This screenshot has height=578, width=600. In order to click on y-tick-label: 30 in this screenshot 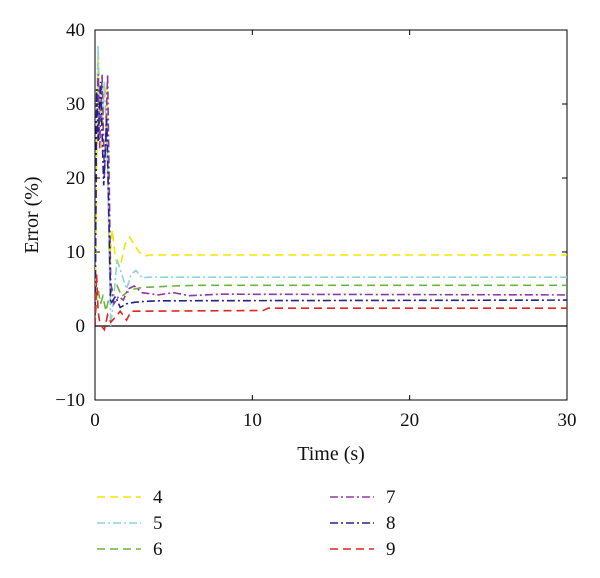, I will do `click(75, 104)`.